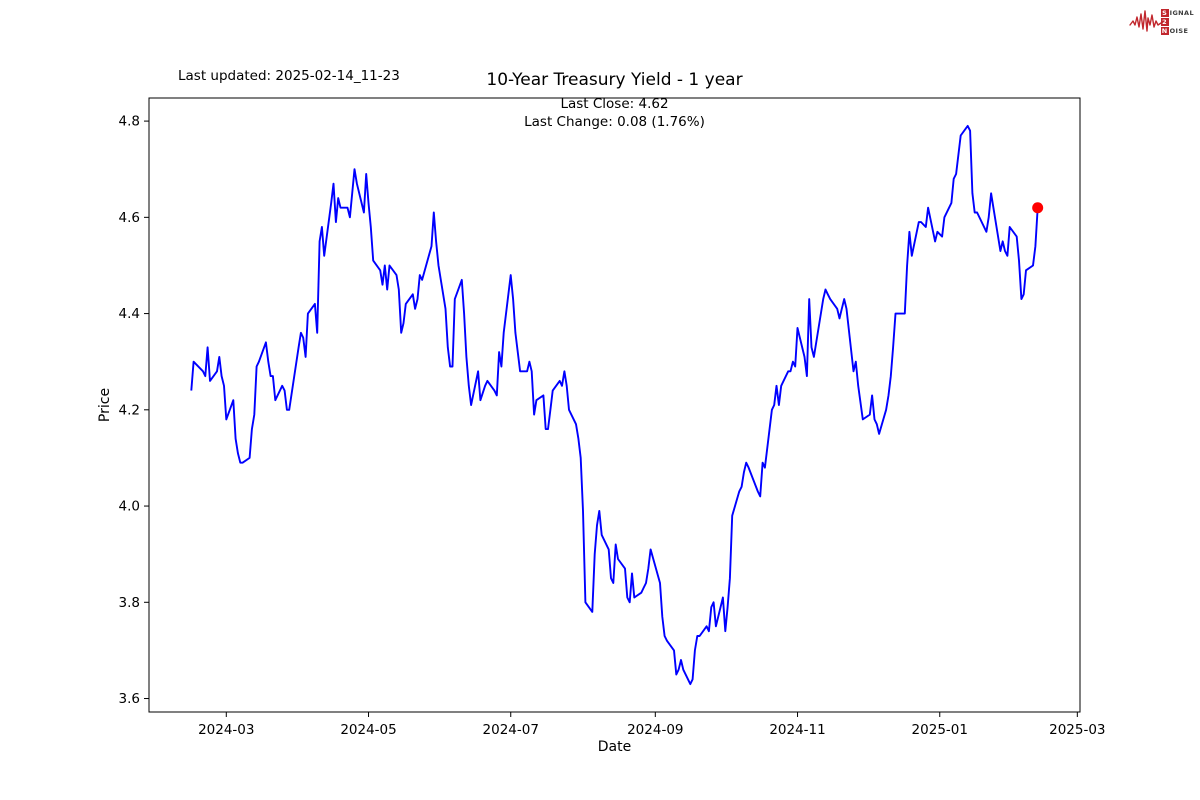 The width and height of the screenshot is (1200, 800). Describe the element at coordinates (129, 410) in the screenshot. I see `y-tick-label: 4.2` at that location.